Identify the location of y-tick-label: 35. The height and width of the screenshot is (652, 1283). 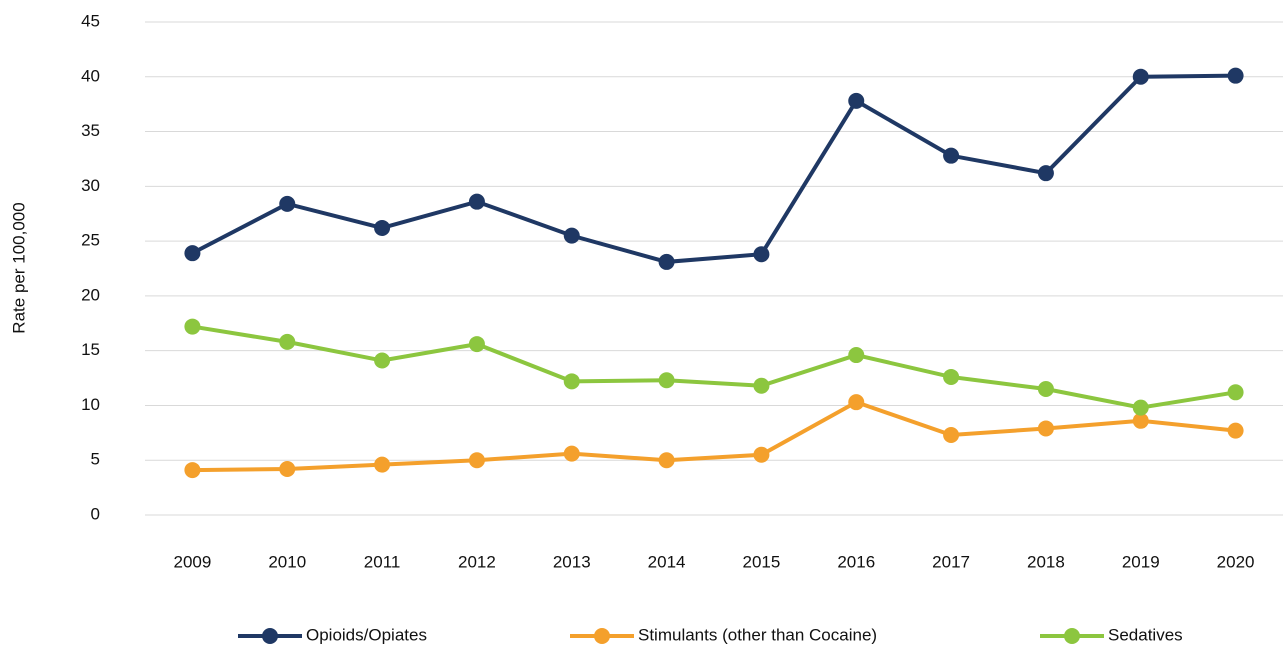
(90, 130).